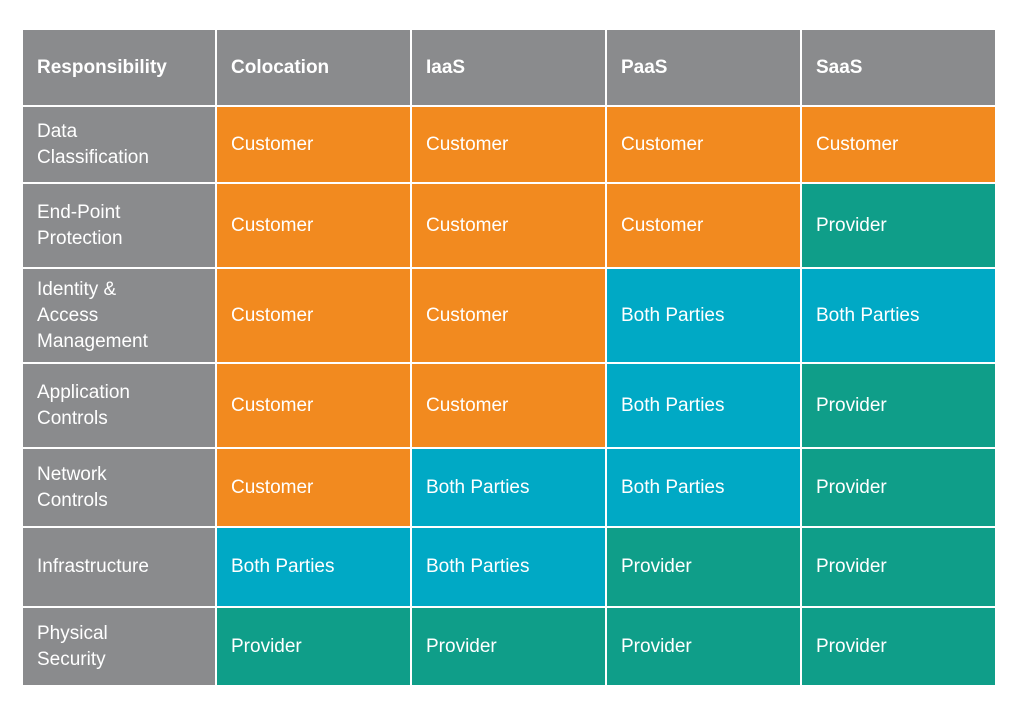 This screenshot has width=1024, height=713. I want to click on cell-application-controls-paas: Both Parties, so click(703, 405).